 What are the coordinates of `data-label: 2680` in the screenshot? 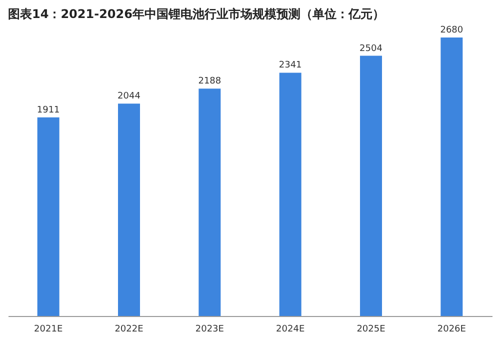 It's located at (452, 30).